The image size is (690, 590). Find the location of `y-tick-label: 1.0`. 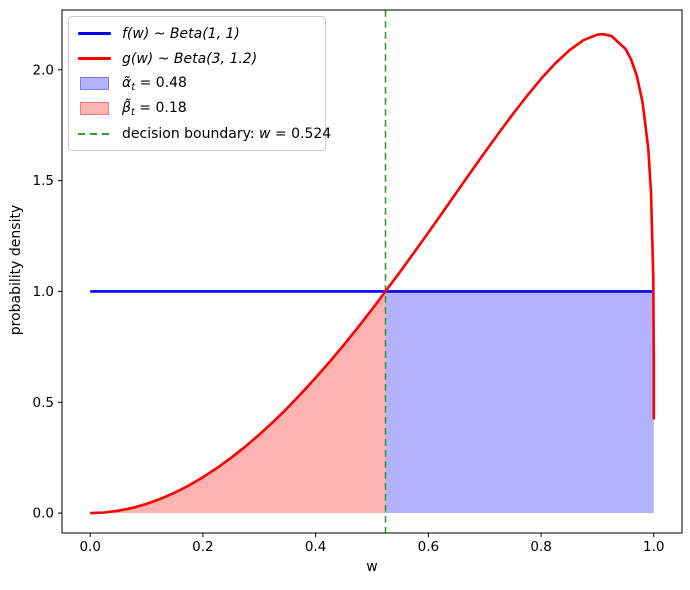

y-tick-label: 1.0 is located at coordinates (43, 292).